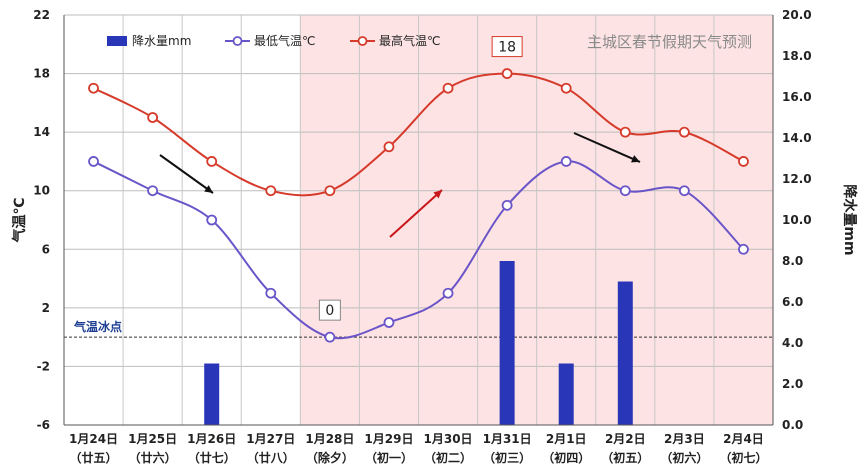 This screenshot has width=864, height=468. I want to click on y-left-axis-title: 气温℃, so click(19, 220).